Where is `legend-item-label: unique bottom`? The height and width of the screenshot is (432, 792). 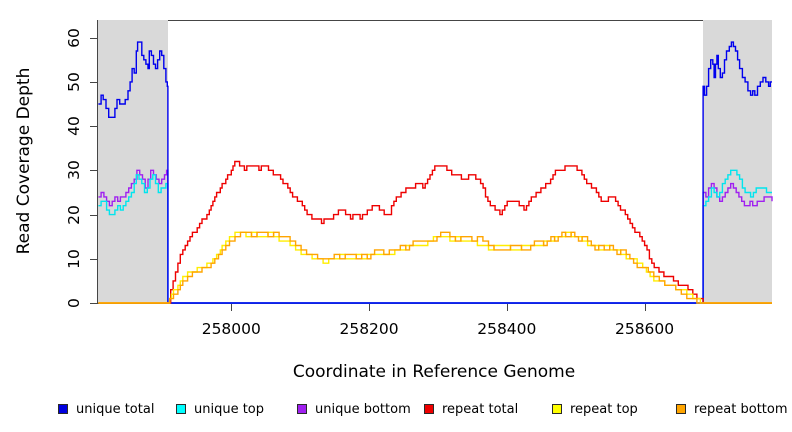 legend-item-label: unique bottom is located at coordinates (363, 409).